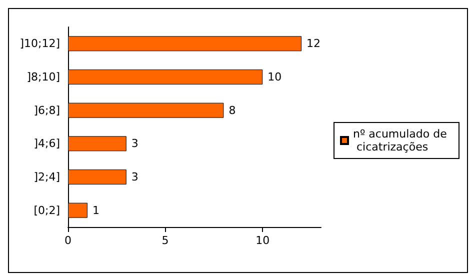 The width and height of the screenshot is (470, 275). I want to click on legend-label: nº acumulado de cicatrizações, so click(400, 141).